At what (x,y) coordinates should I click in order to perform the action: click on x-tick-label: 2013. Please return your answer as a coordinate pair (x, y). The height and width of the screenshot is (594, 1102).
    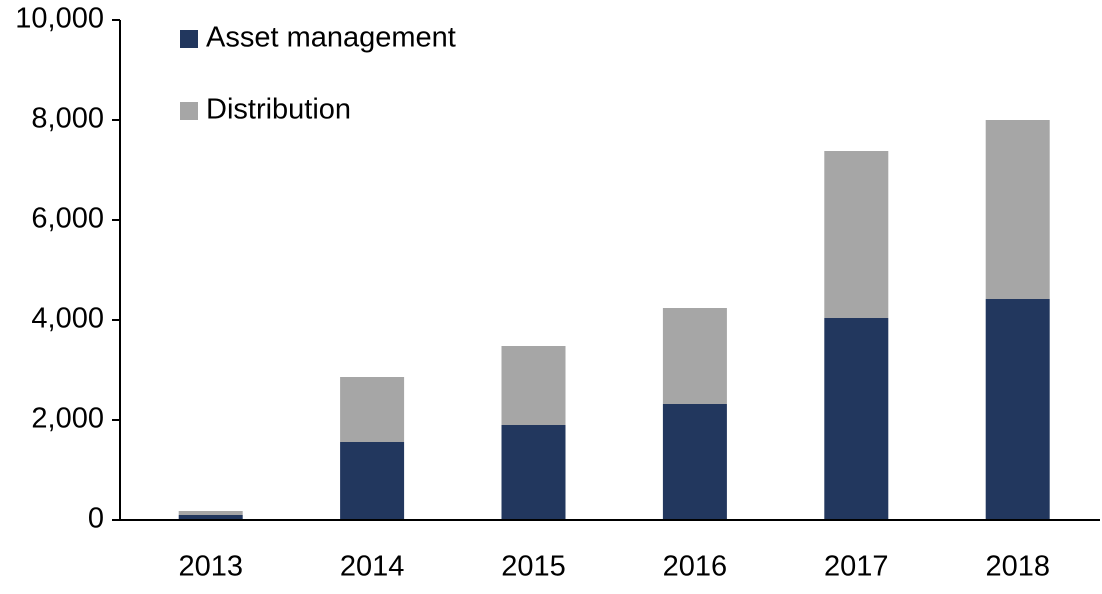
    Looking at the image, I should click on (210, 567).